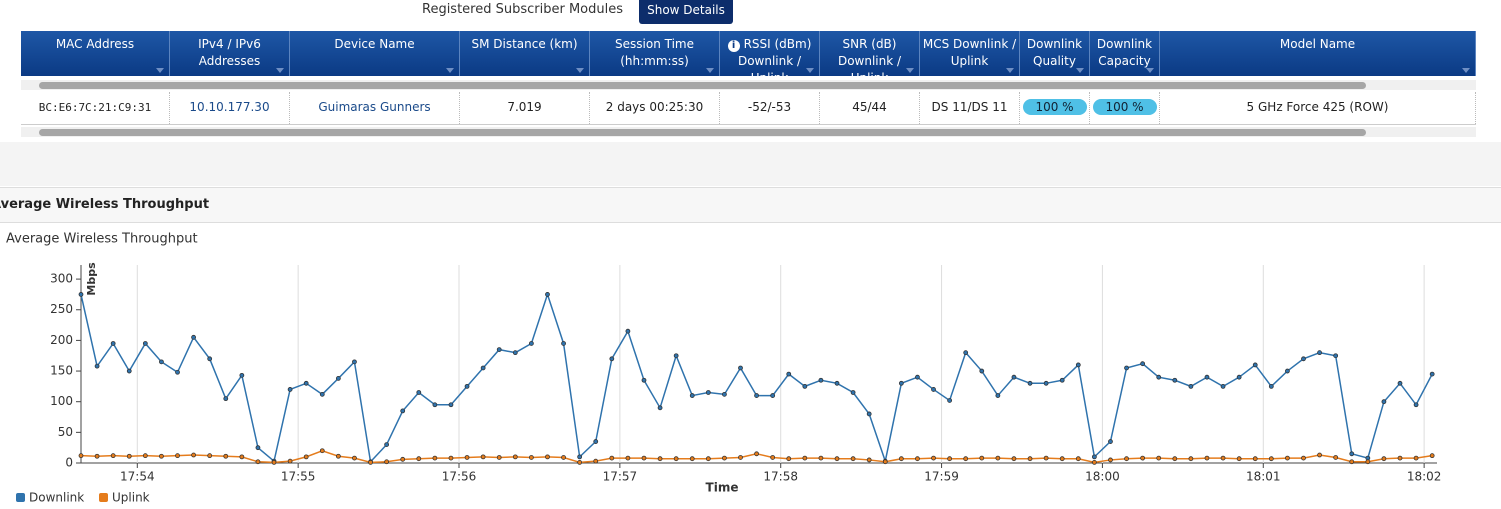  I want to click on table-cell: DS 11/DS 11, so click(970, 108).